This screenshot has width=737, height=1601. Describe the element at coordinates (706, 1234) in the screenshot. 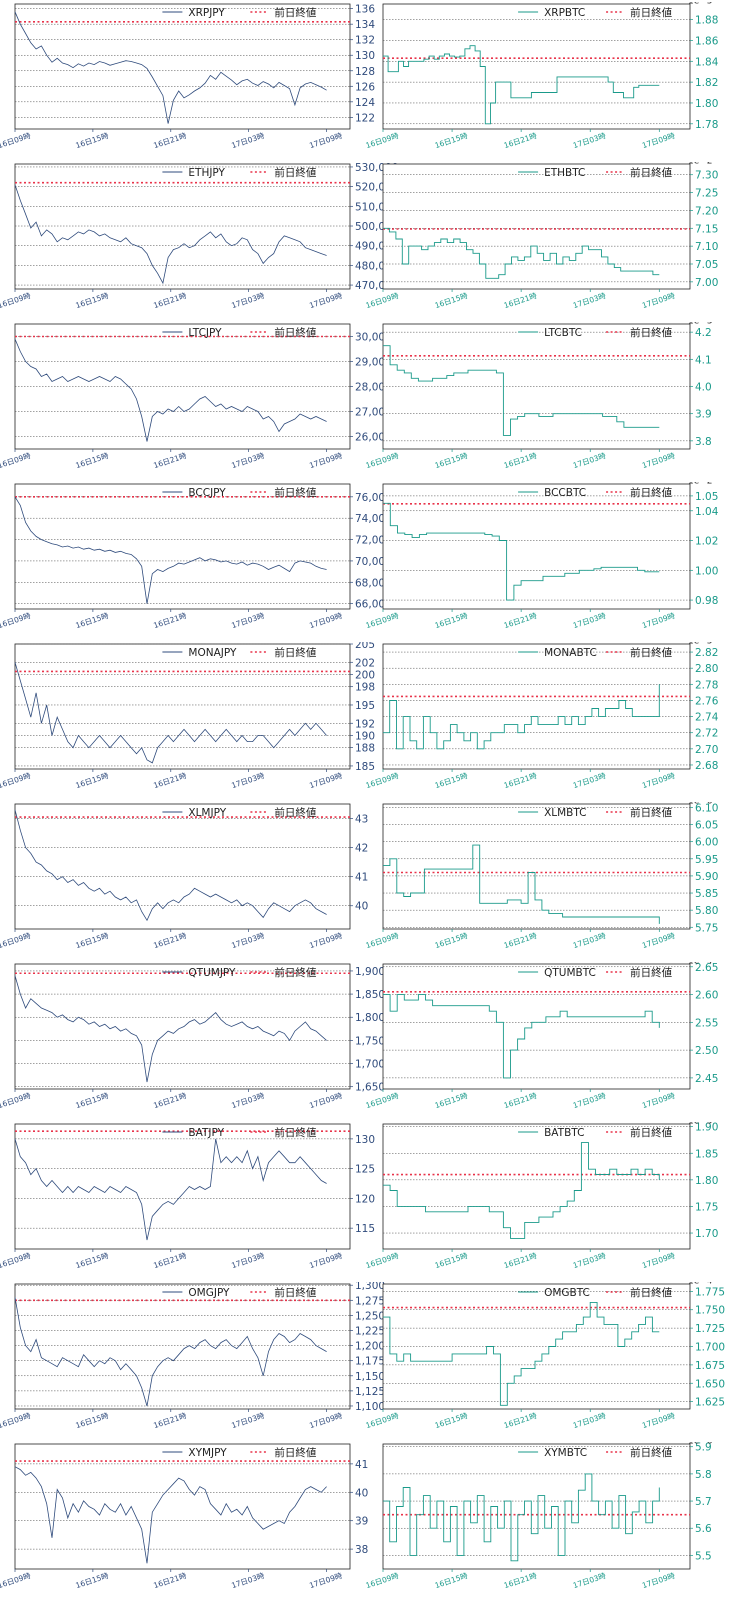

I see `y-tick-label: 1.70` at that location.